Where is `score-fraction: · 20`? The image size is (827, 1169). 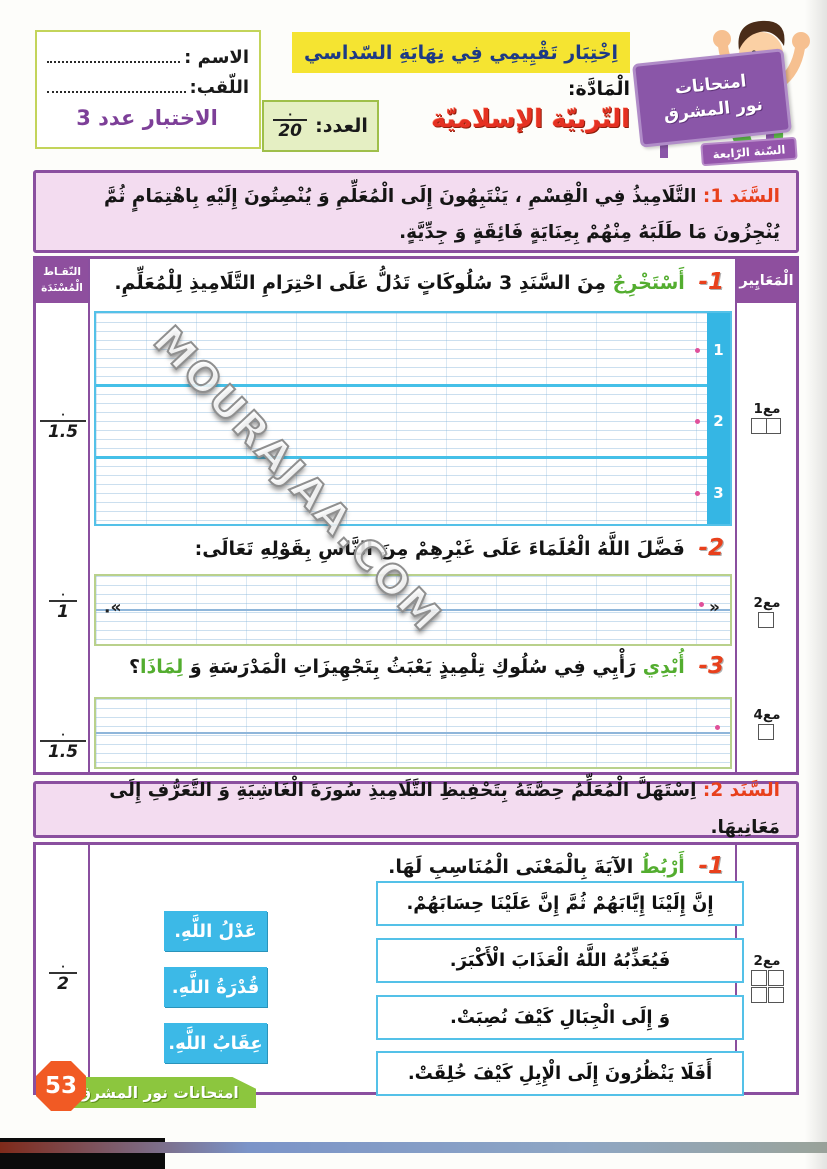
score-fraction: · 20 is located at coordinates (290, 124).